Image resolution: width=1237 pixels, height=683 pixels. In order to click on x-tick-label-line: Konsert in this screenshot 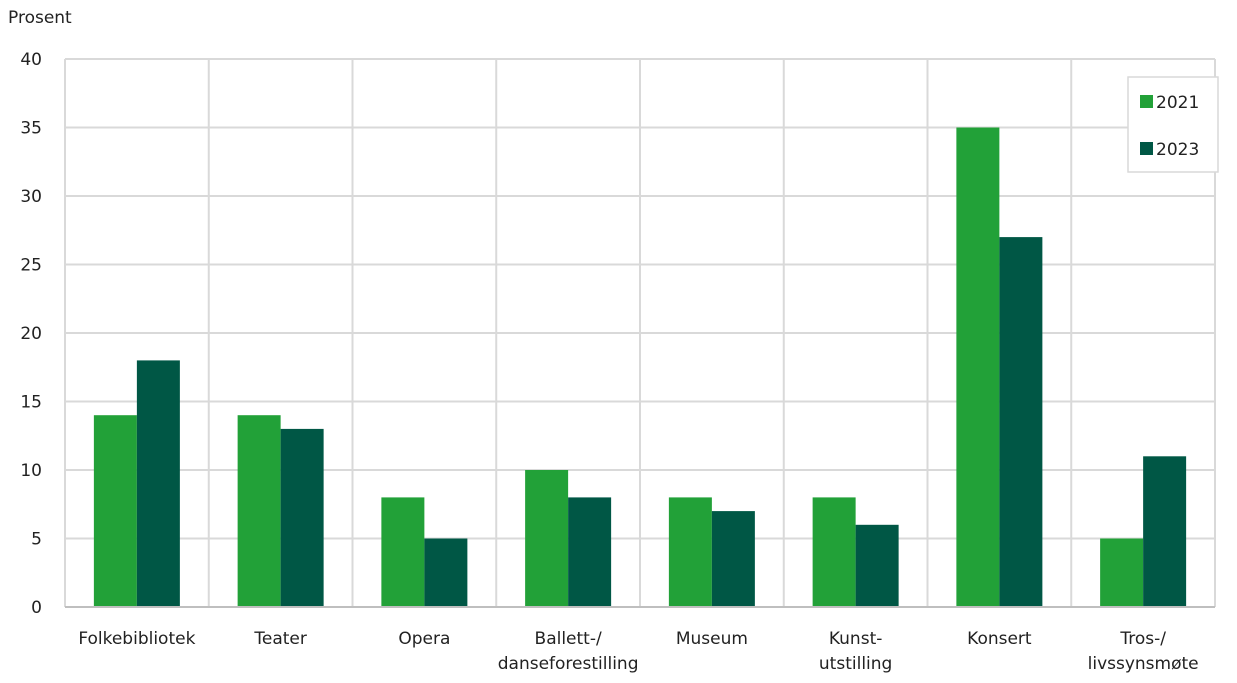, I will do `click(999, 639)`.